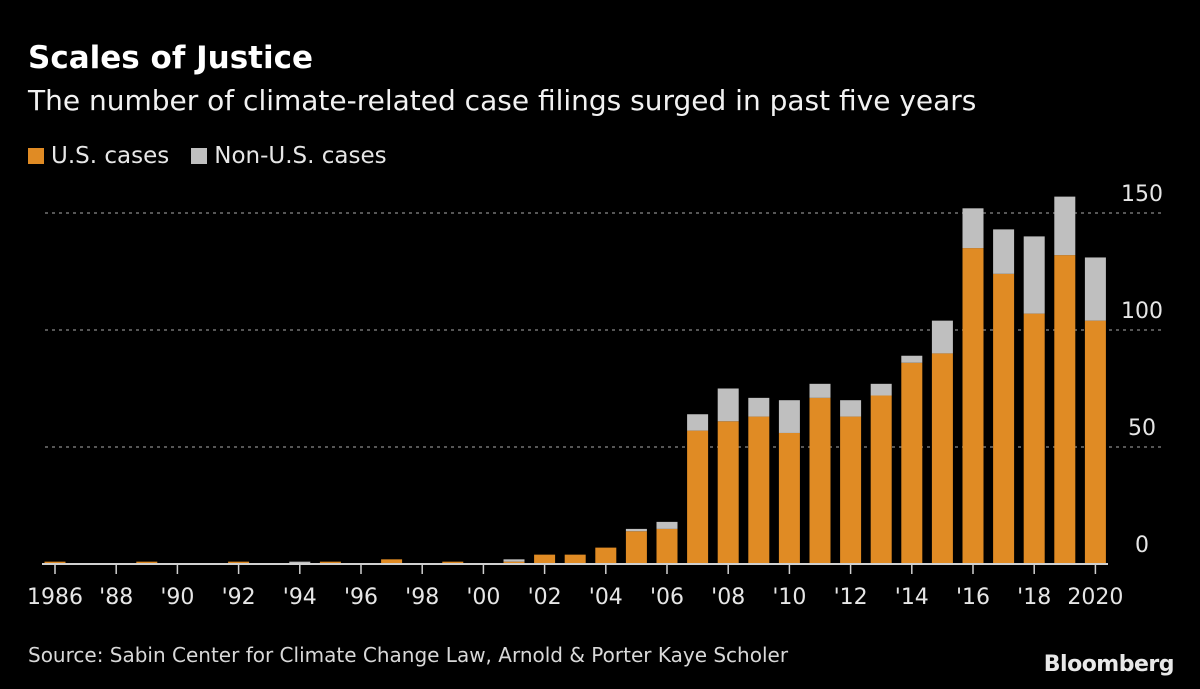 This screenshot has height=689, width=1200. I want to click on bar-non-us-2014, so click(912, 359).